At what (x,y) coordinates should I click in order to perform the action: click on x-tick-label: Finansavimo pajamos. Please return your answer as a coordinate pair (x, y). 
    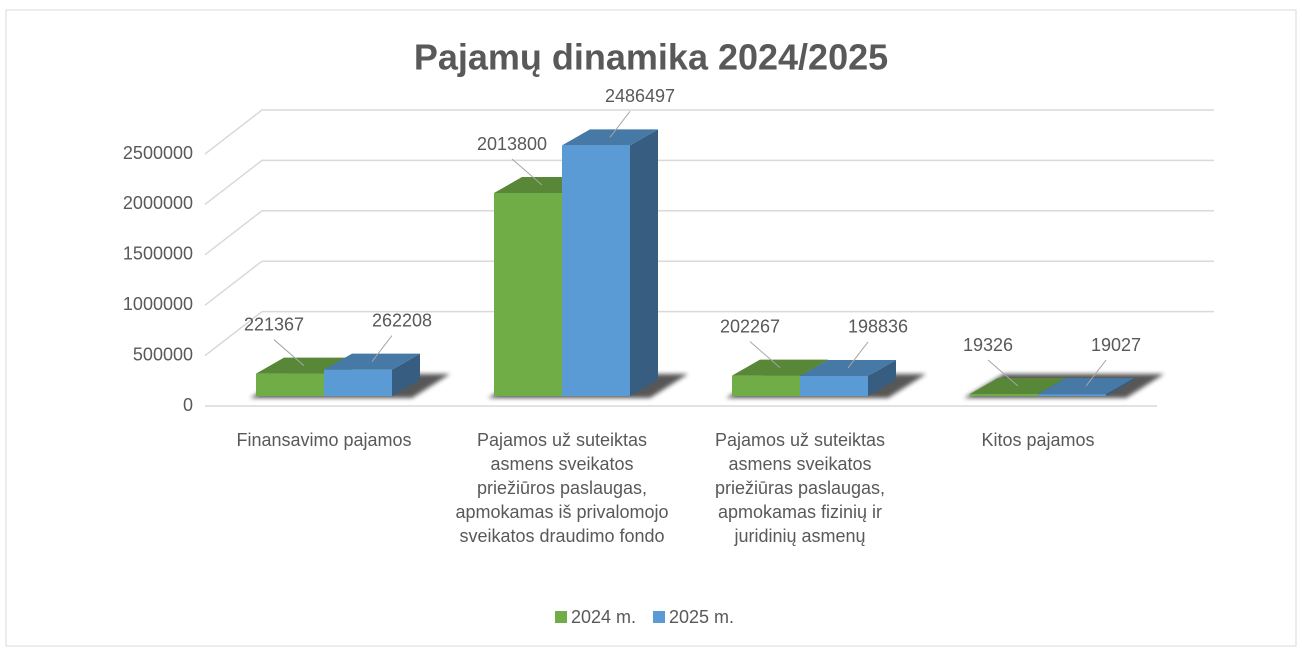
    Looking at the image, I should click on (324, 440).